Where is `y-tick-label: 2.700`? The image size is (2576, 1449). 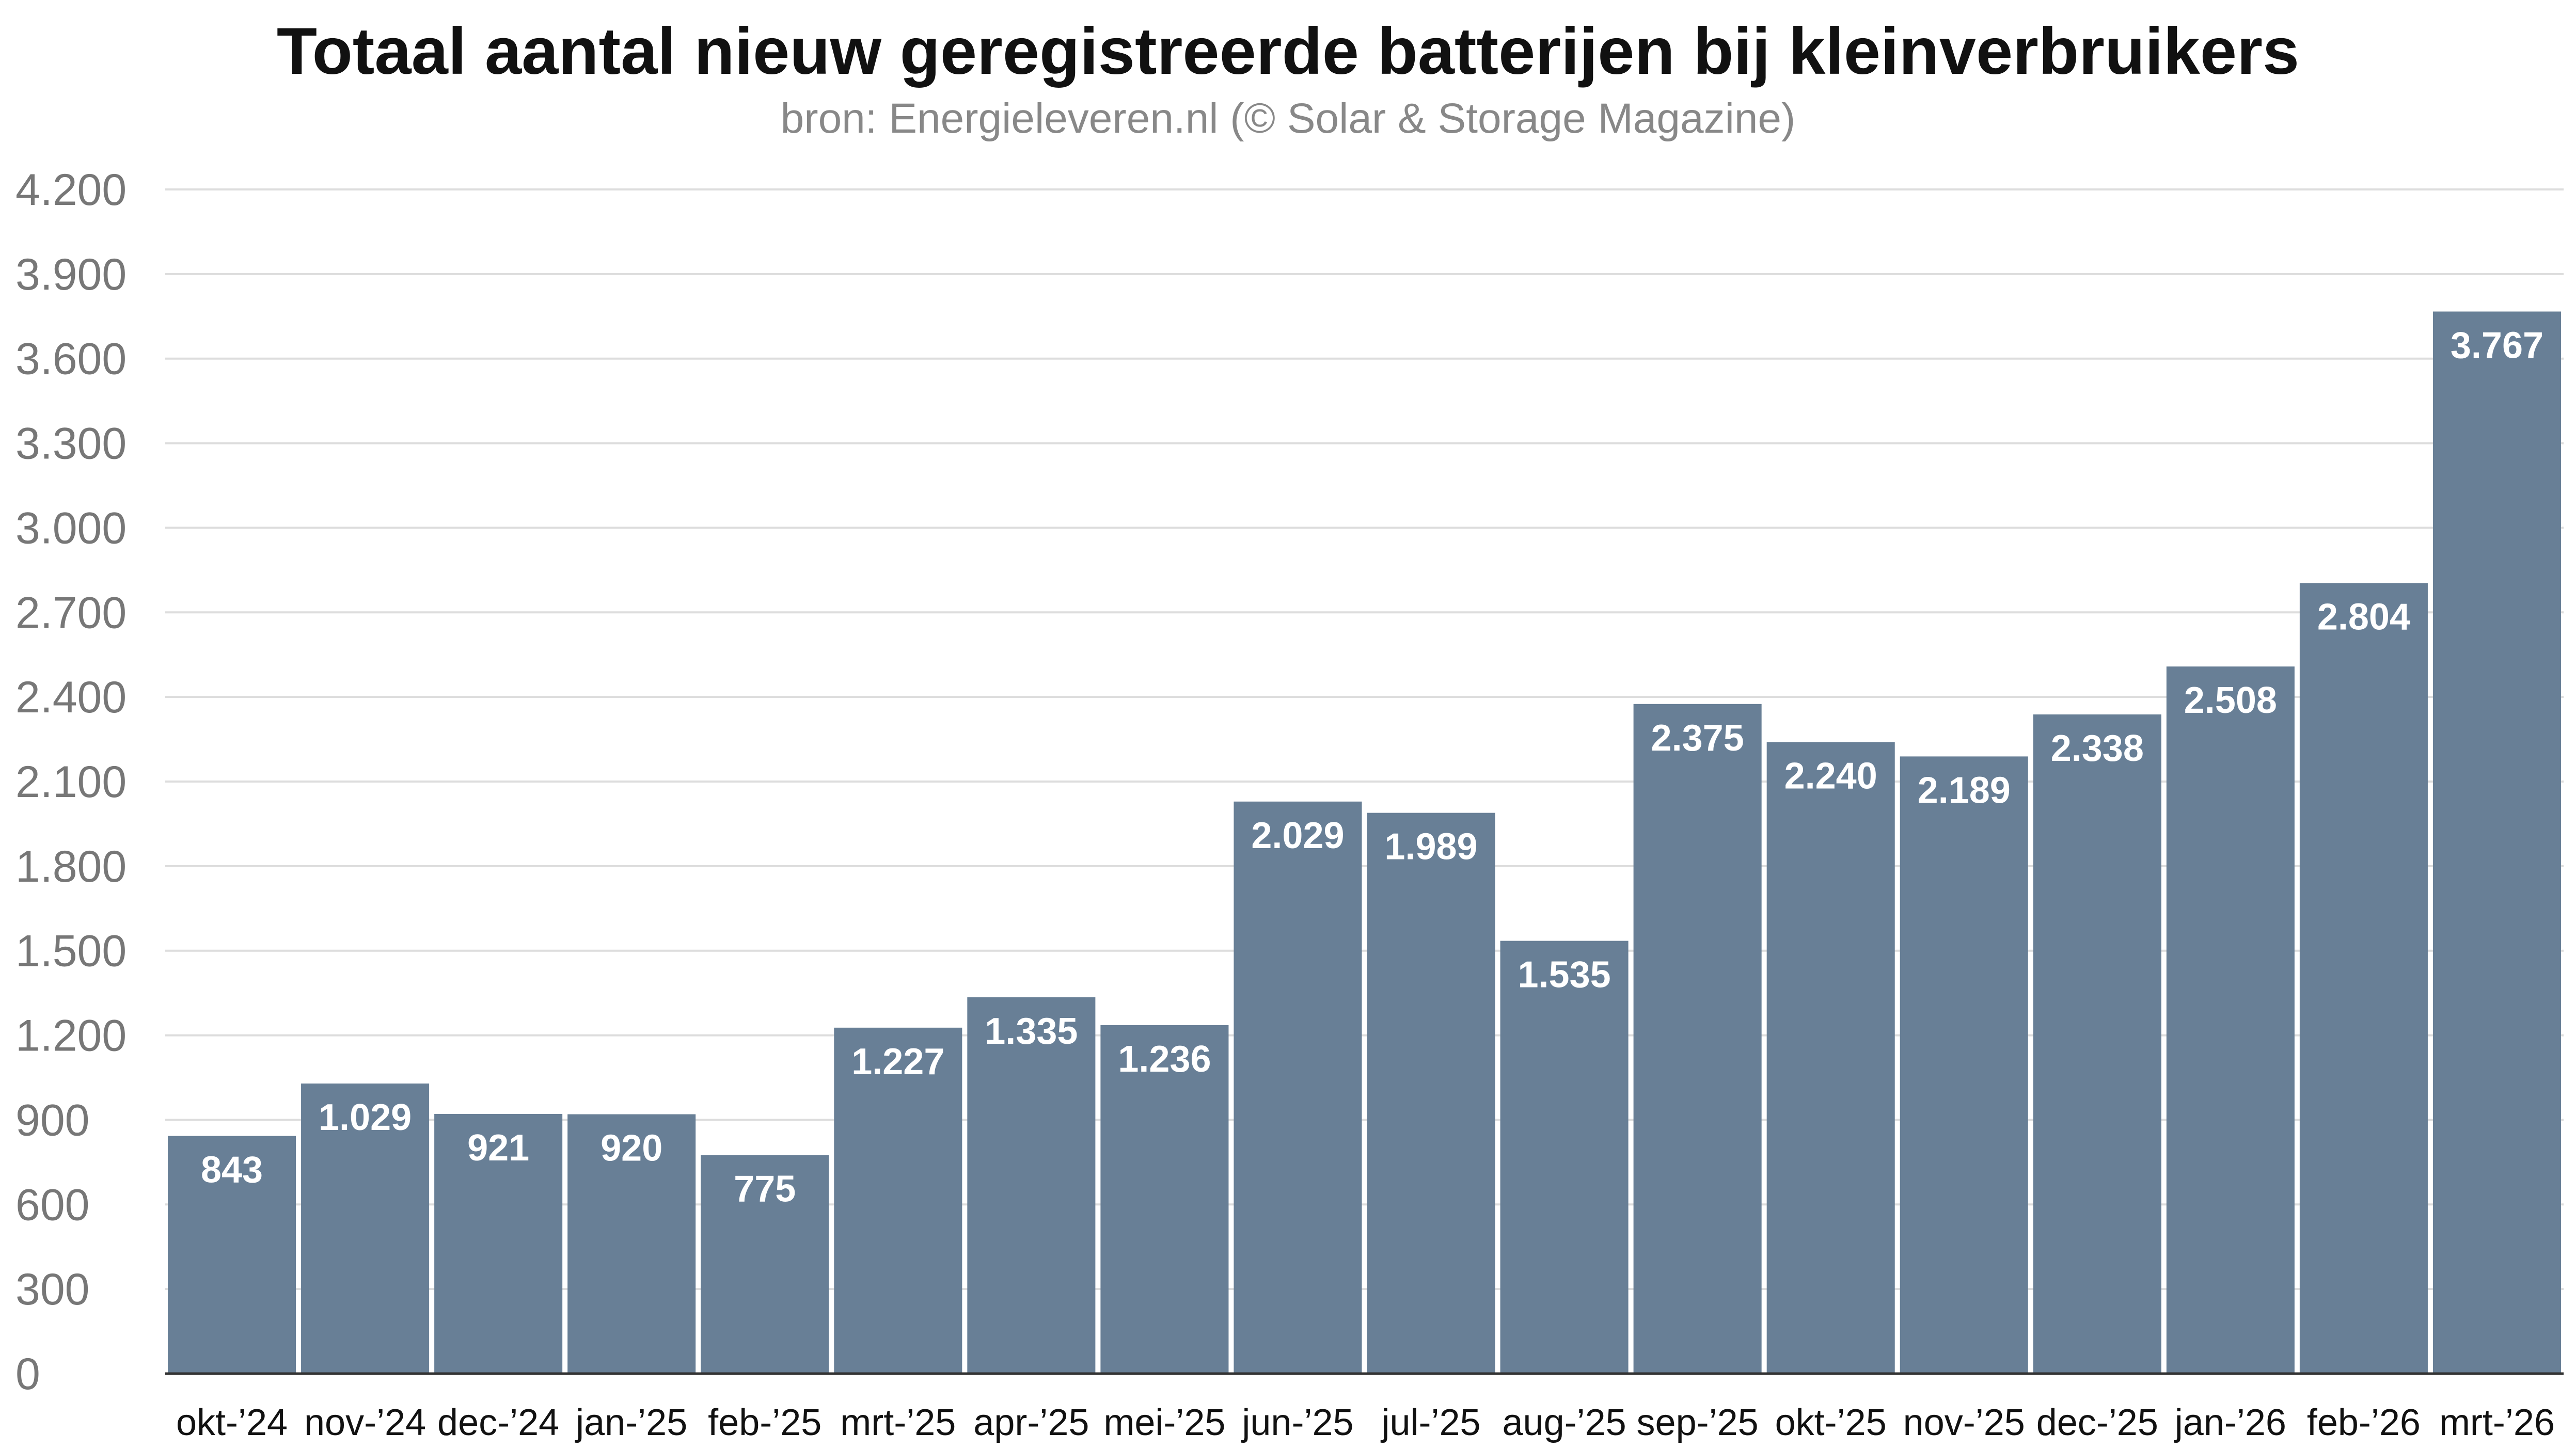 y-tick-label: 2.700 is located at coordinates (71, 613).